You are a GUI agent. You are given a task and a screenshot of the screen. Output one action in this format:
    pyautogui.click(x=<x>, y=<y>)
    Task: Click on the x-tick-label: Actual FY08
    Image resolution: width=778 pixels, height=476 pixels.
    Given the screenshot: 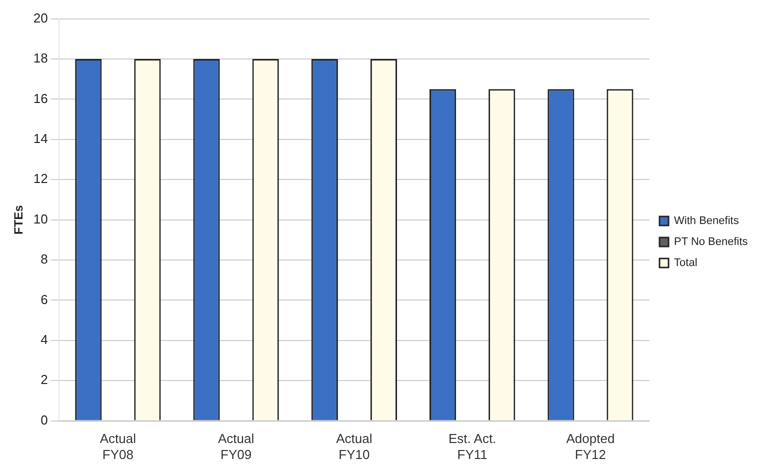 What is the action you would take?
    pyautogui.click(x=118, y=446)
    